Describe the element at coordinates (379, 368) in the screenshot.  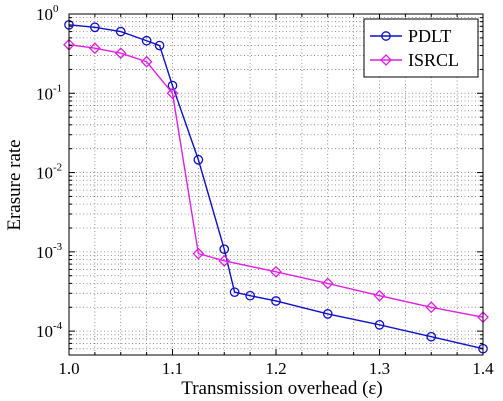
I see `x-tick-label: 1.3` at that location.